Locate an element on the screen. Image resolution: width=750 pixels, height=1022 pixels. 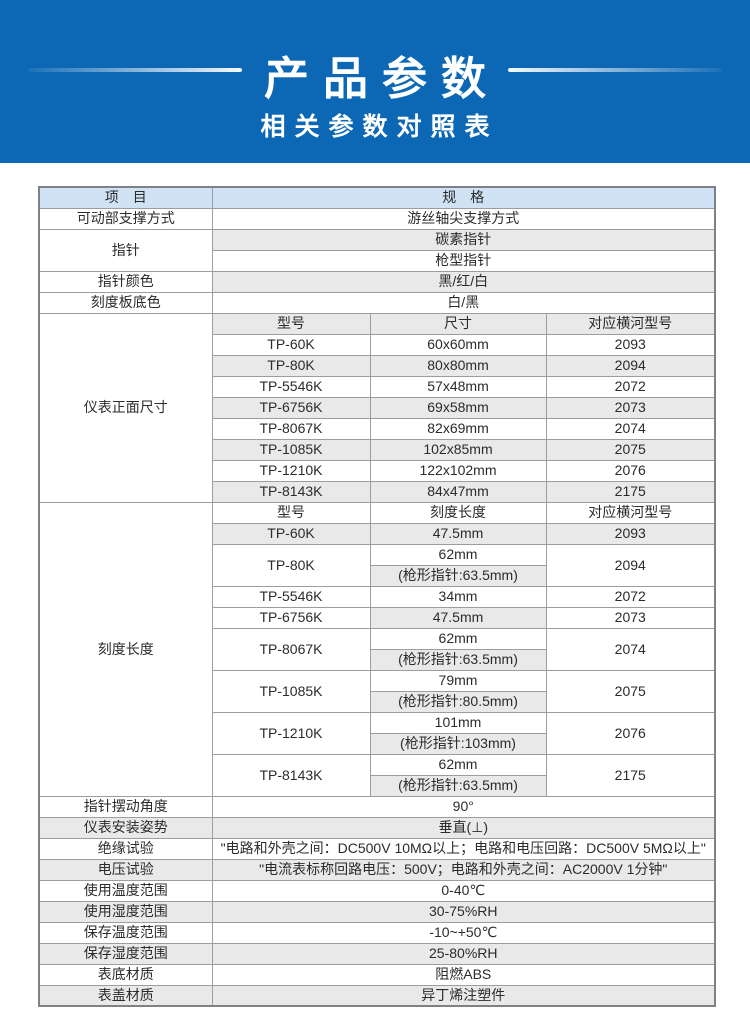
table-row: 使用温度范围 0-40℃ is located at coordinates (377, 890).